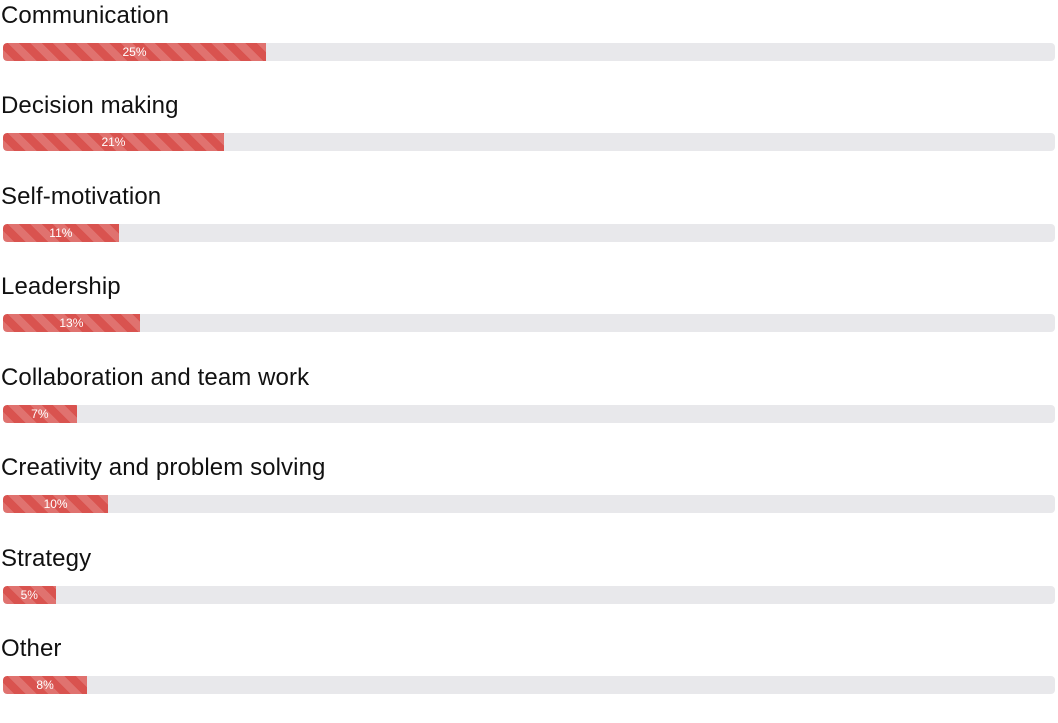 This screenshot has width=1058, height=723. I want to click on skill-row: Decision making 21%, so click(529, 135).